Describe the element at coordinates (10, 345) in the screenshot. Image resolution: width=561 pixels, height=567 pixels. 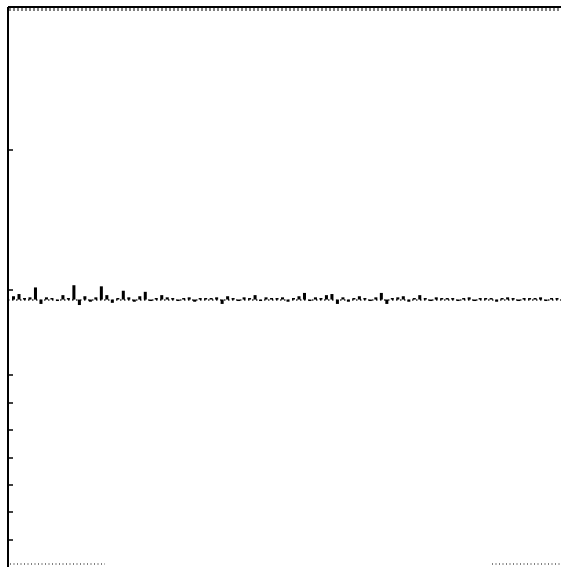
I see `left-axis-ticks` at that location.